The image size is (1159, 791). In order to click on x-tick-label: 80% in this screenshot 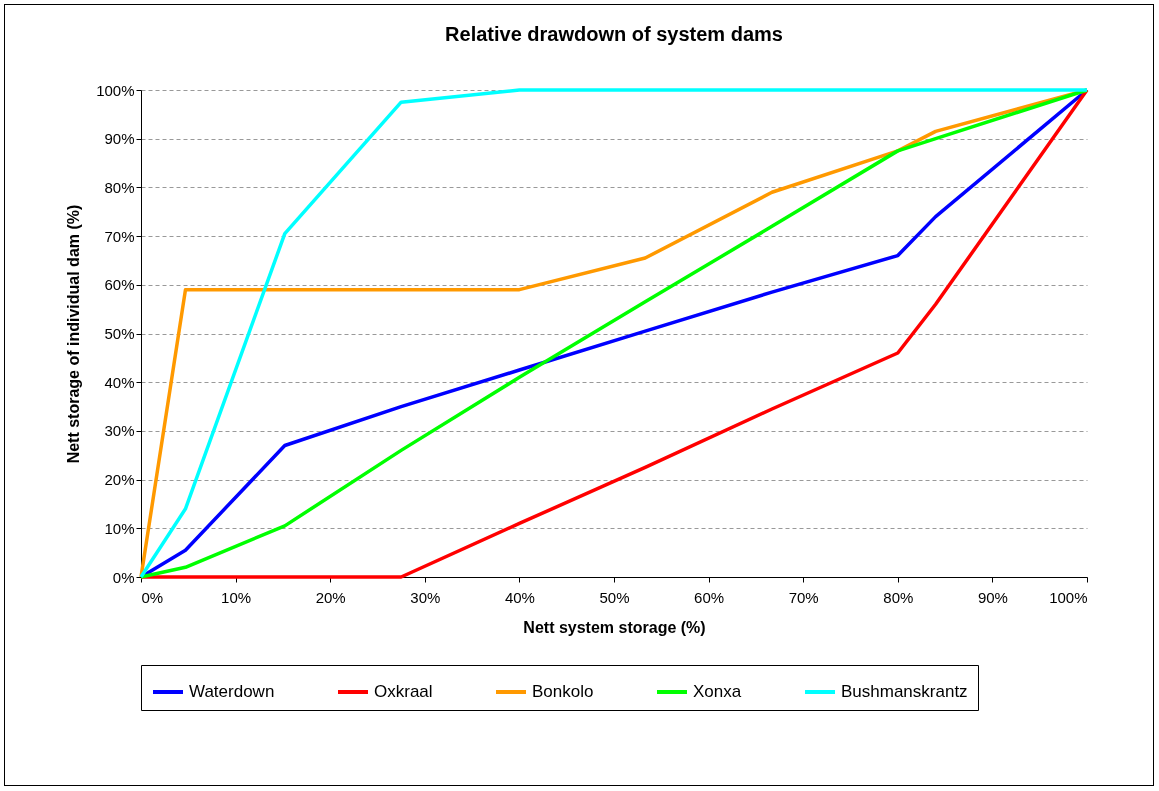, I will do `click(898, 597)`.